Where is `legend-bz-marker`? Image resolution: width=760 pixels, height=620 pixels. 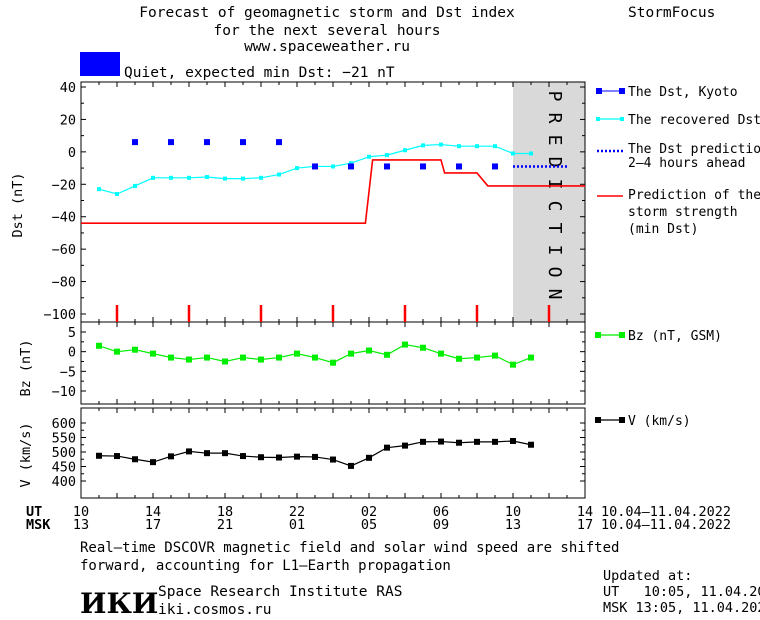 legend-bz-marker is located at coordinates (598, 335).